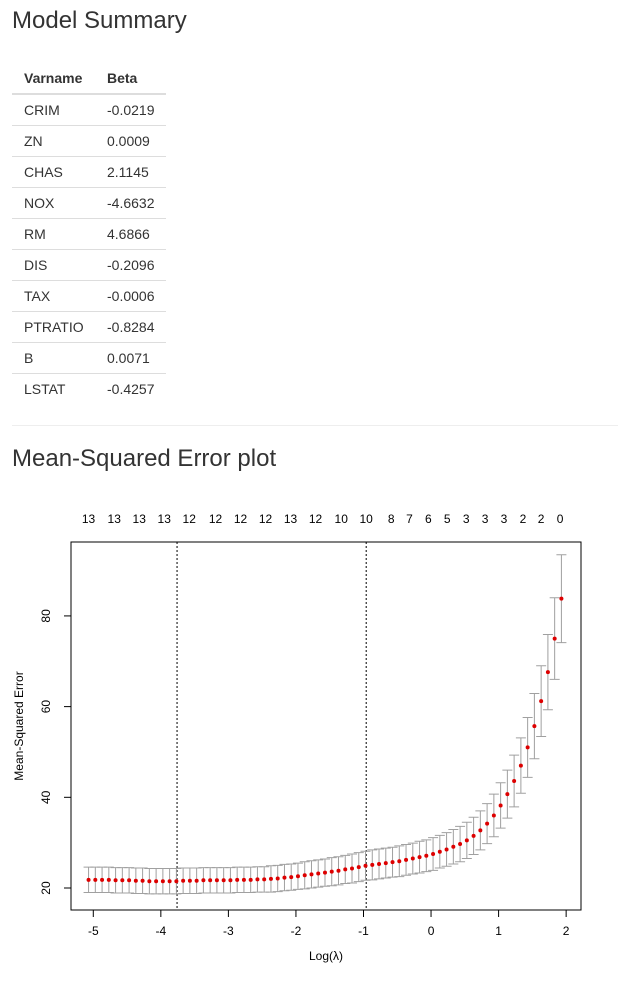 This screenshot has height=983, width=618. I want to click on table-row: LSTAT -0.4257, so click(89, 388).